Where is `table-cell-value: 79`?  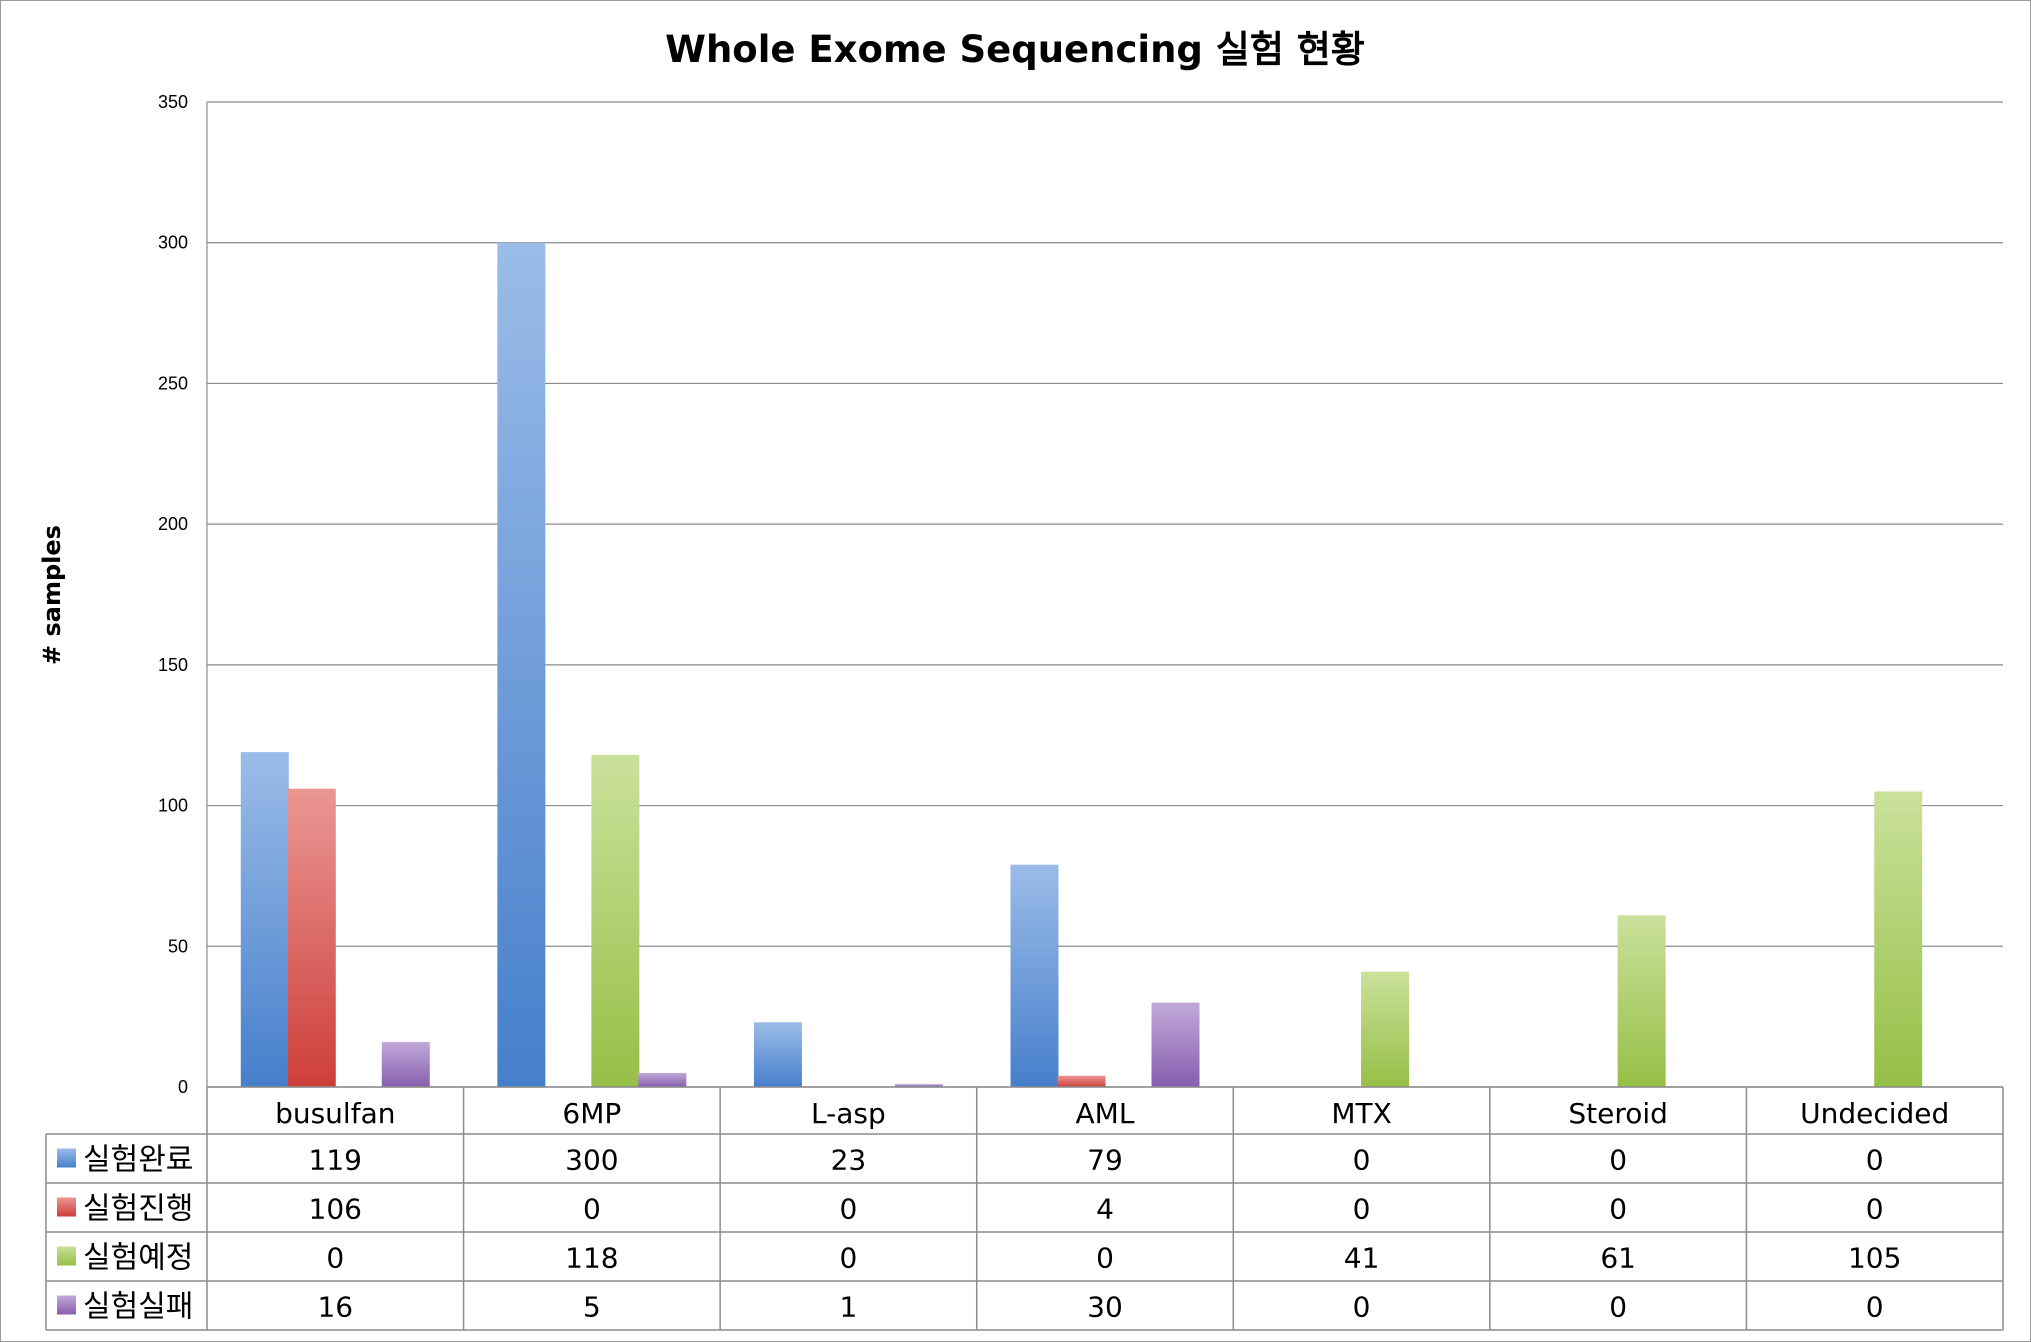
table-cell-value: 79 is located at coordinates (1105, 1160).